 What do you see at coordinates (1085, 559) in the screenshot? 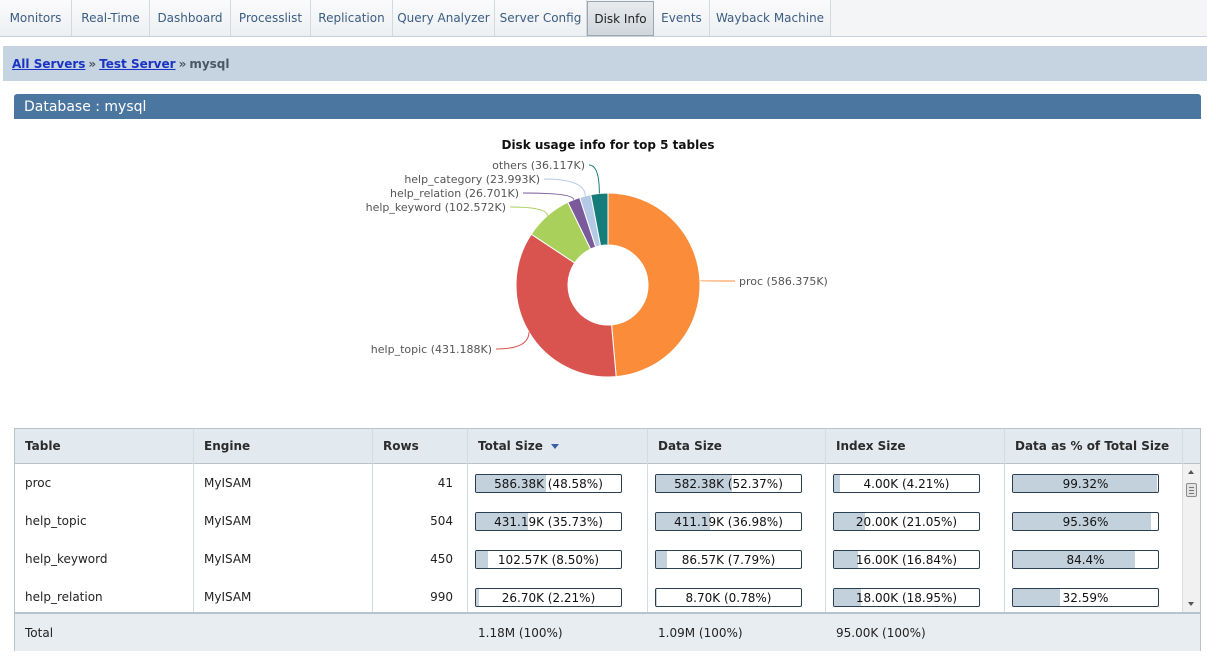
I see `data-pct-bar: 84.4%` at bounding box center [1085, 559].